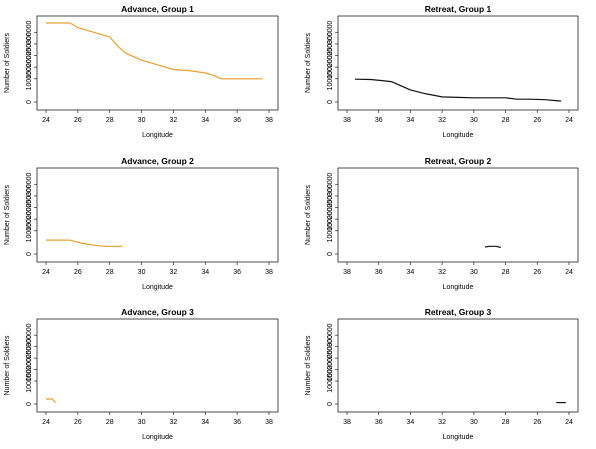 This screenshot has height=449, width=596. Describe the element at coordinates (458, 161) in the screenshot. I see `chart-title: Retreat, Group 2` at that location.